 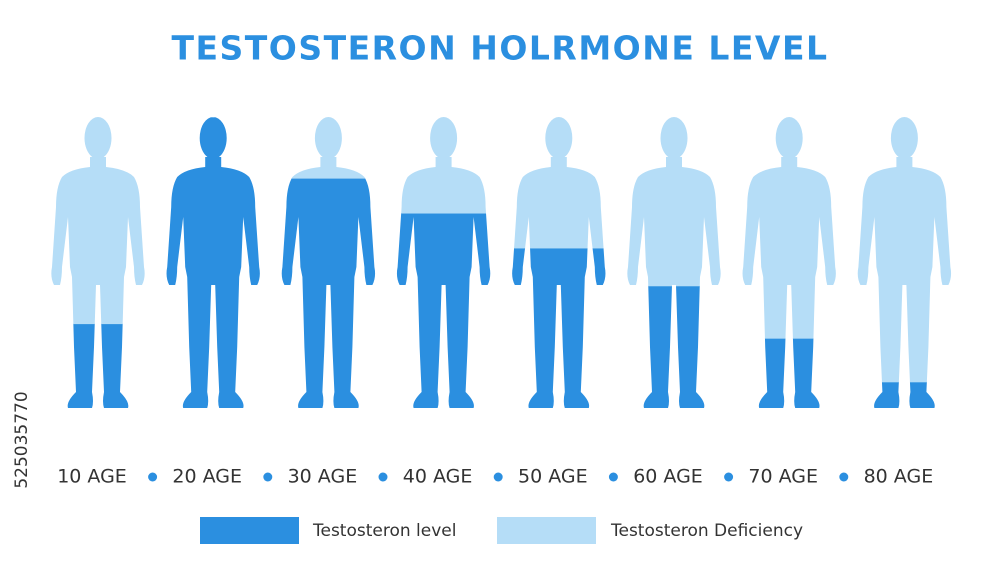 I want to click on chart-title: TESTOSTERON HOLRMONE LEVEL, so click(x=499, y=48).